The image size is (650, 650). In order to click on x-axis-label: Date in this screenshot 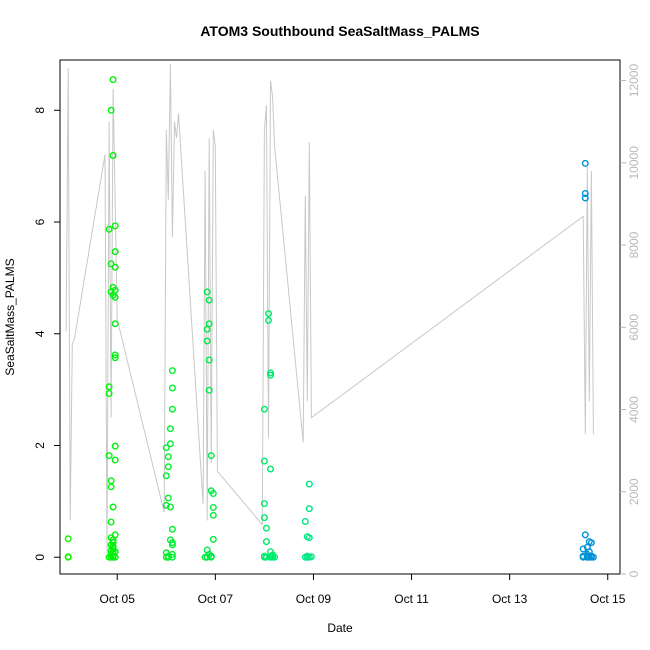, I will do `click(340, 628)`.